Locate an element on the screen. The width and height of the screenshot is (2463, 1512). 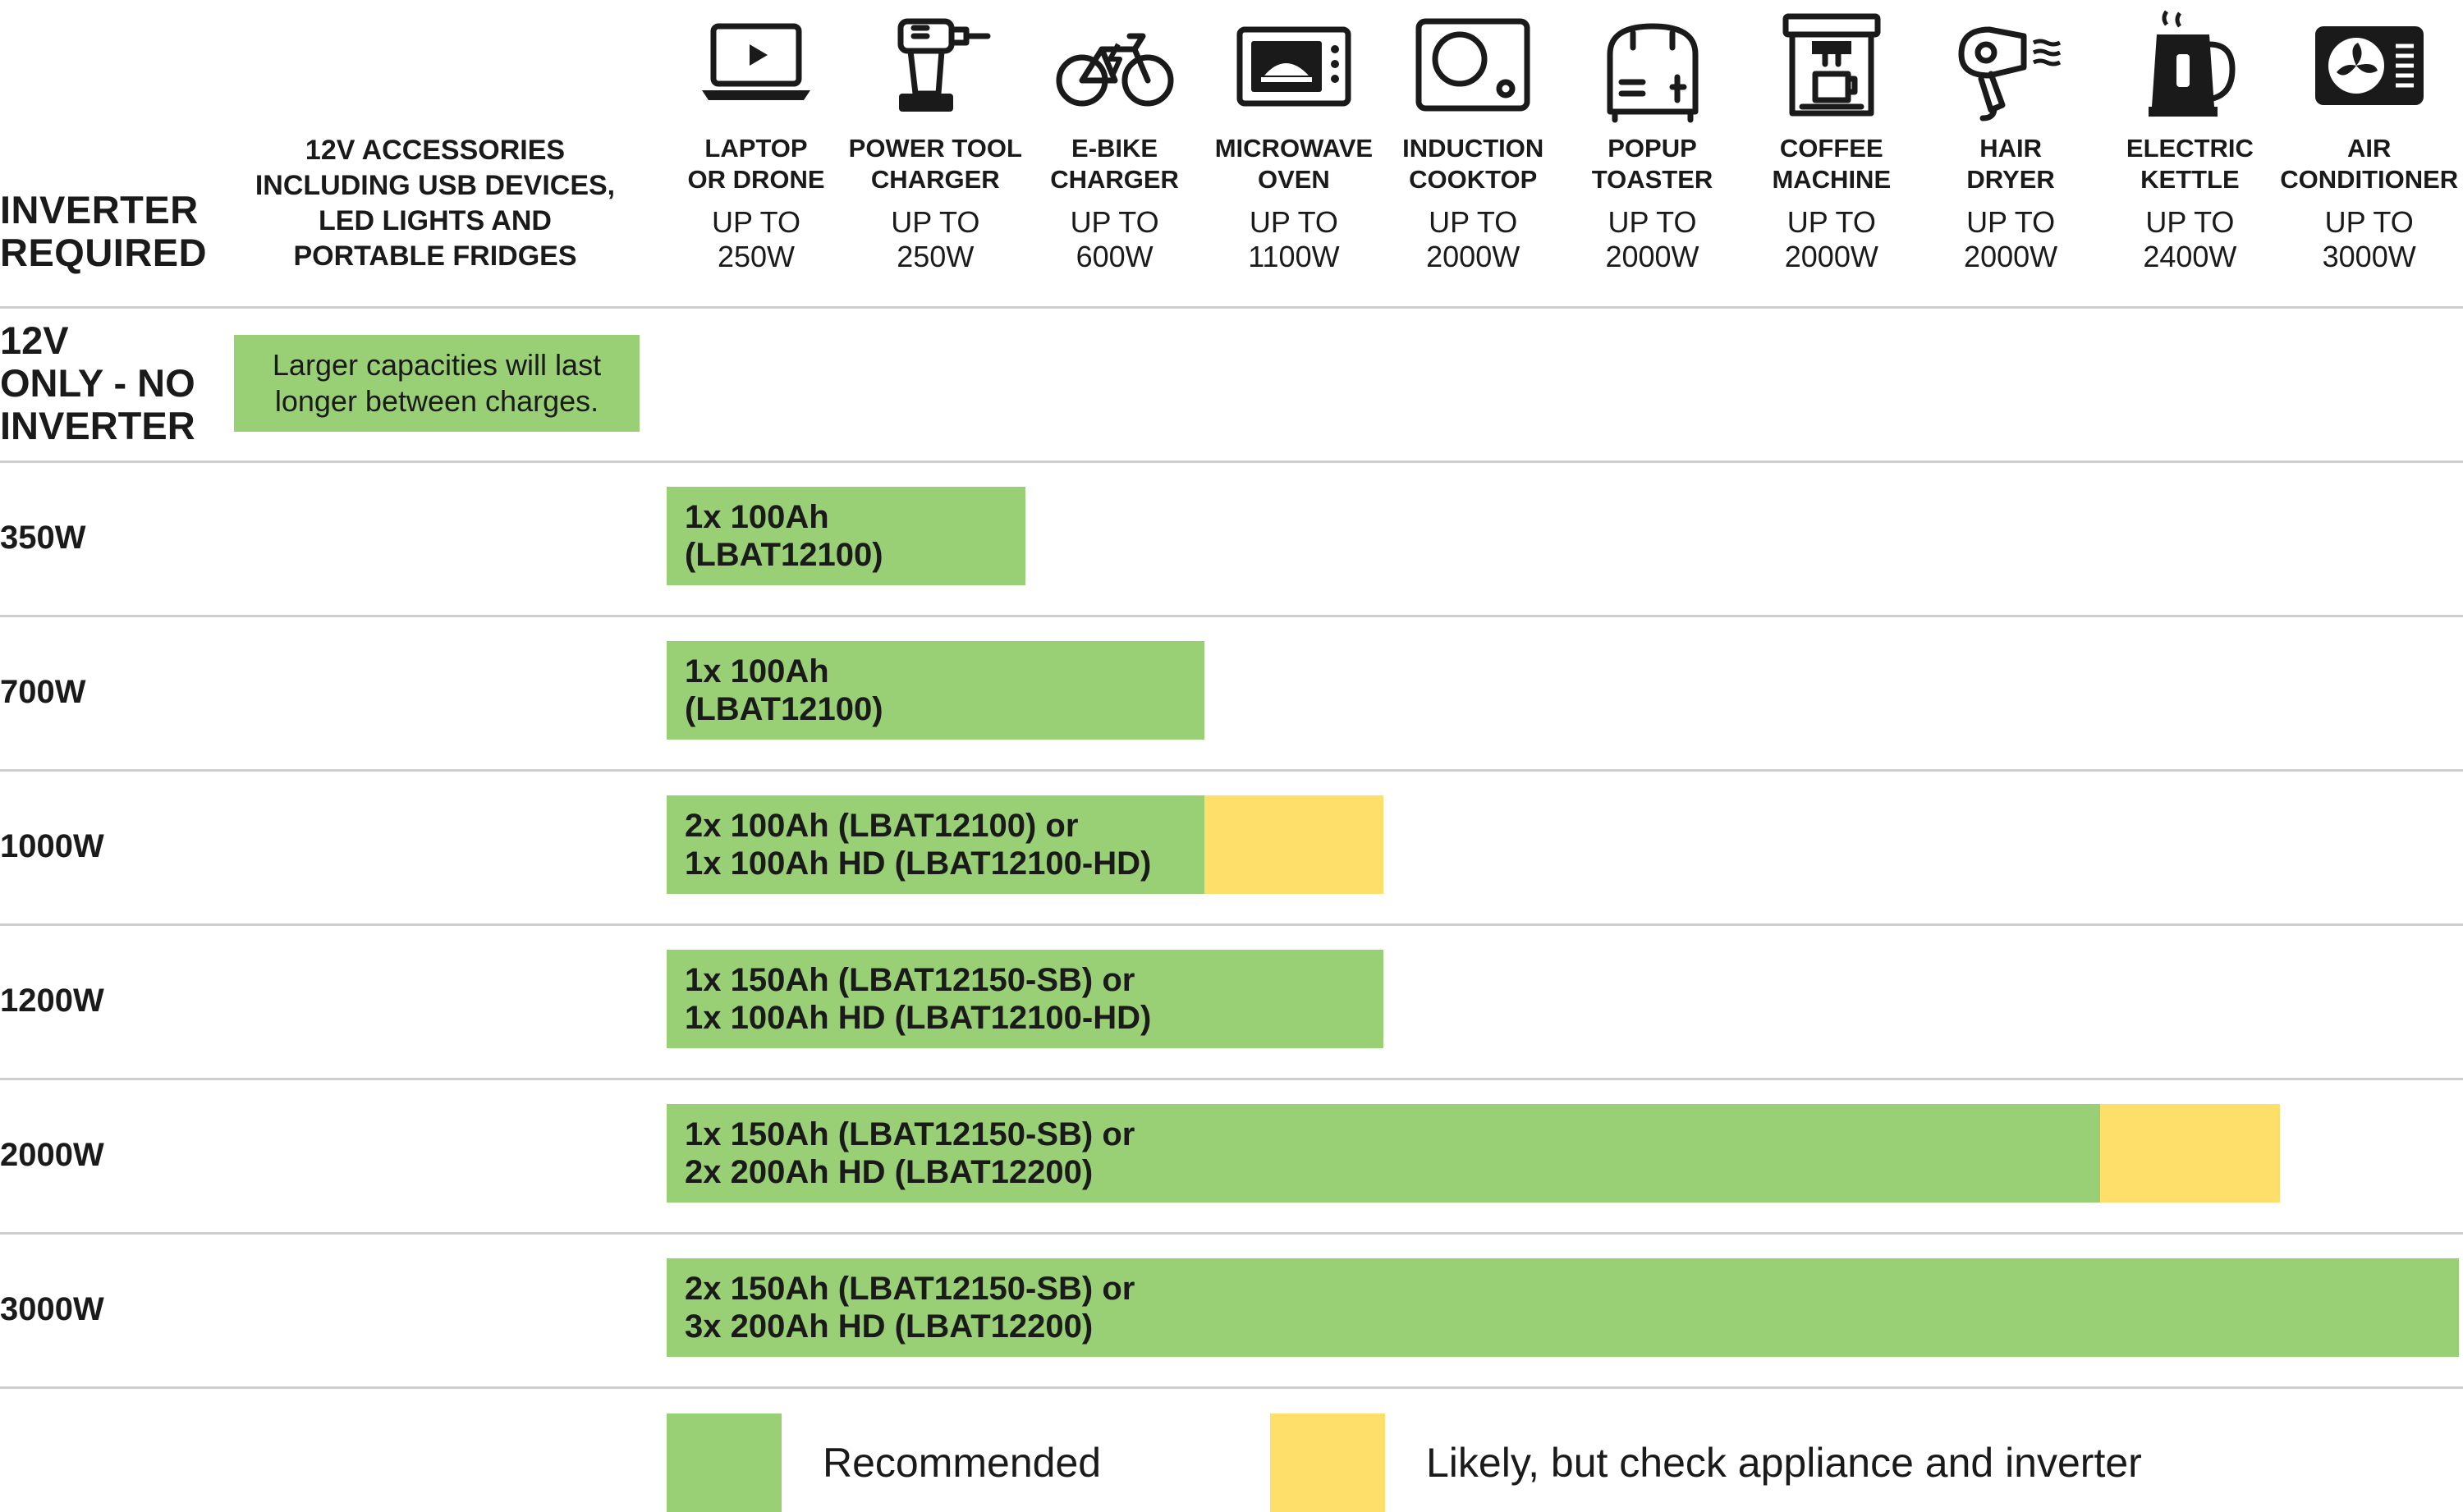
inverter-label-line: 1200W is located at coordinates (52, 1001).